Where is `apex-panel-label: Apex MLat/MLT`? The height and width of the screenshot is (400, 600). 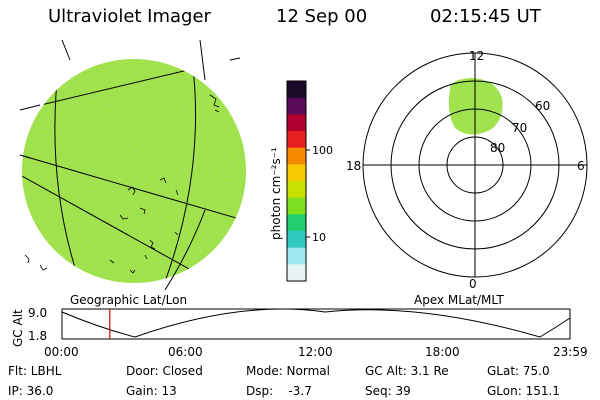 apex-panel-label: Apex MLat/MLT is located at coordinates (459, 300).